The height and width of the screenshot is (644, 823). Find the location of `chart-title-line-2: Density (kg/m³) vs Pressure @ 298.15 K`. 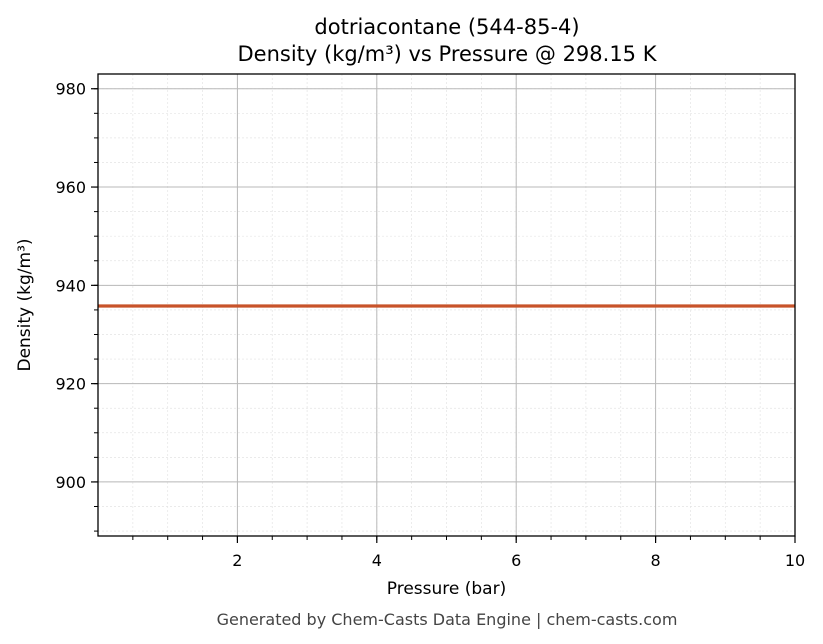

chart-title-line-2: Density (kg/m³) vs Pressure @ 298.15 K is located at coordinates (447, 54).